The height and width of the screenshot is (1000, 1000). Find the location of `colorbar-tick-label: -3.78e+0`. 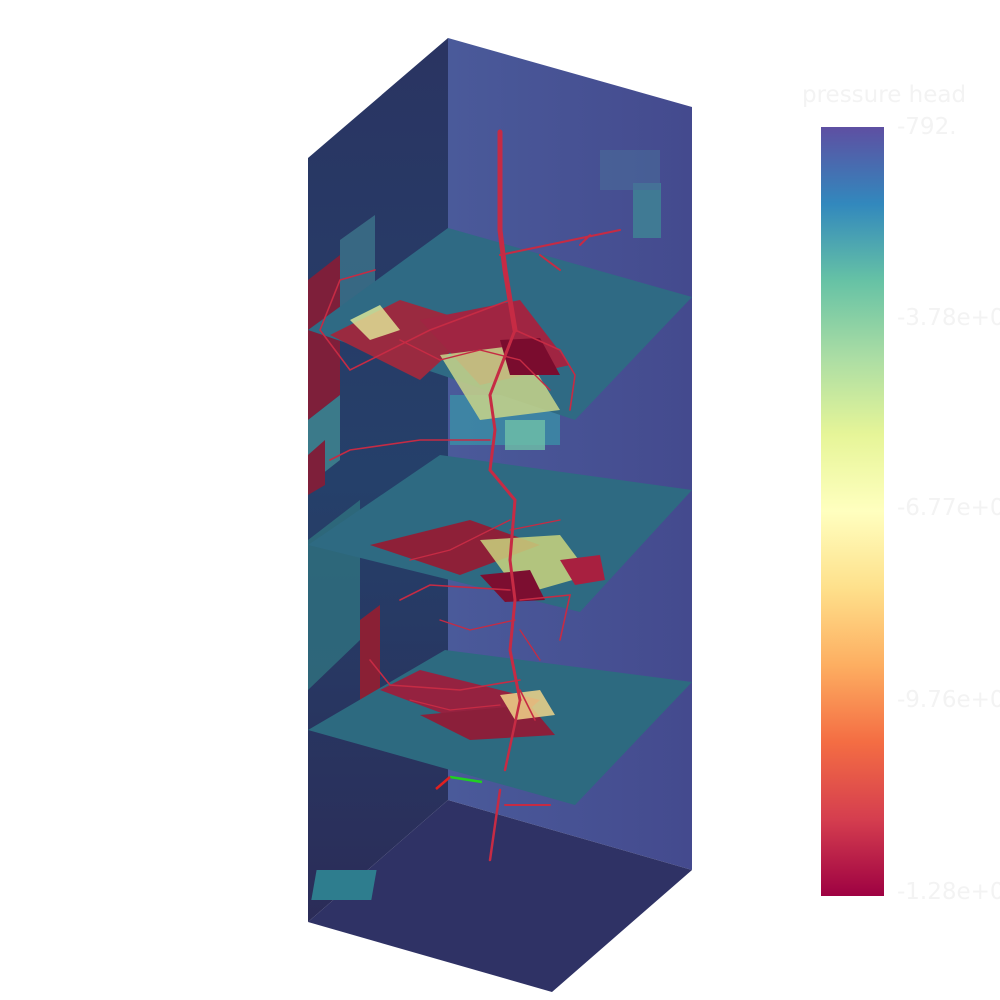

colorbar-tick-label: -3.78e+0 is located at coordinates (948, 318).